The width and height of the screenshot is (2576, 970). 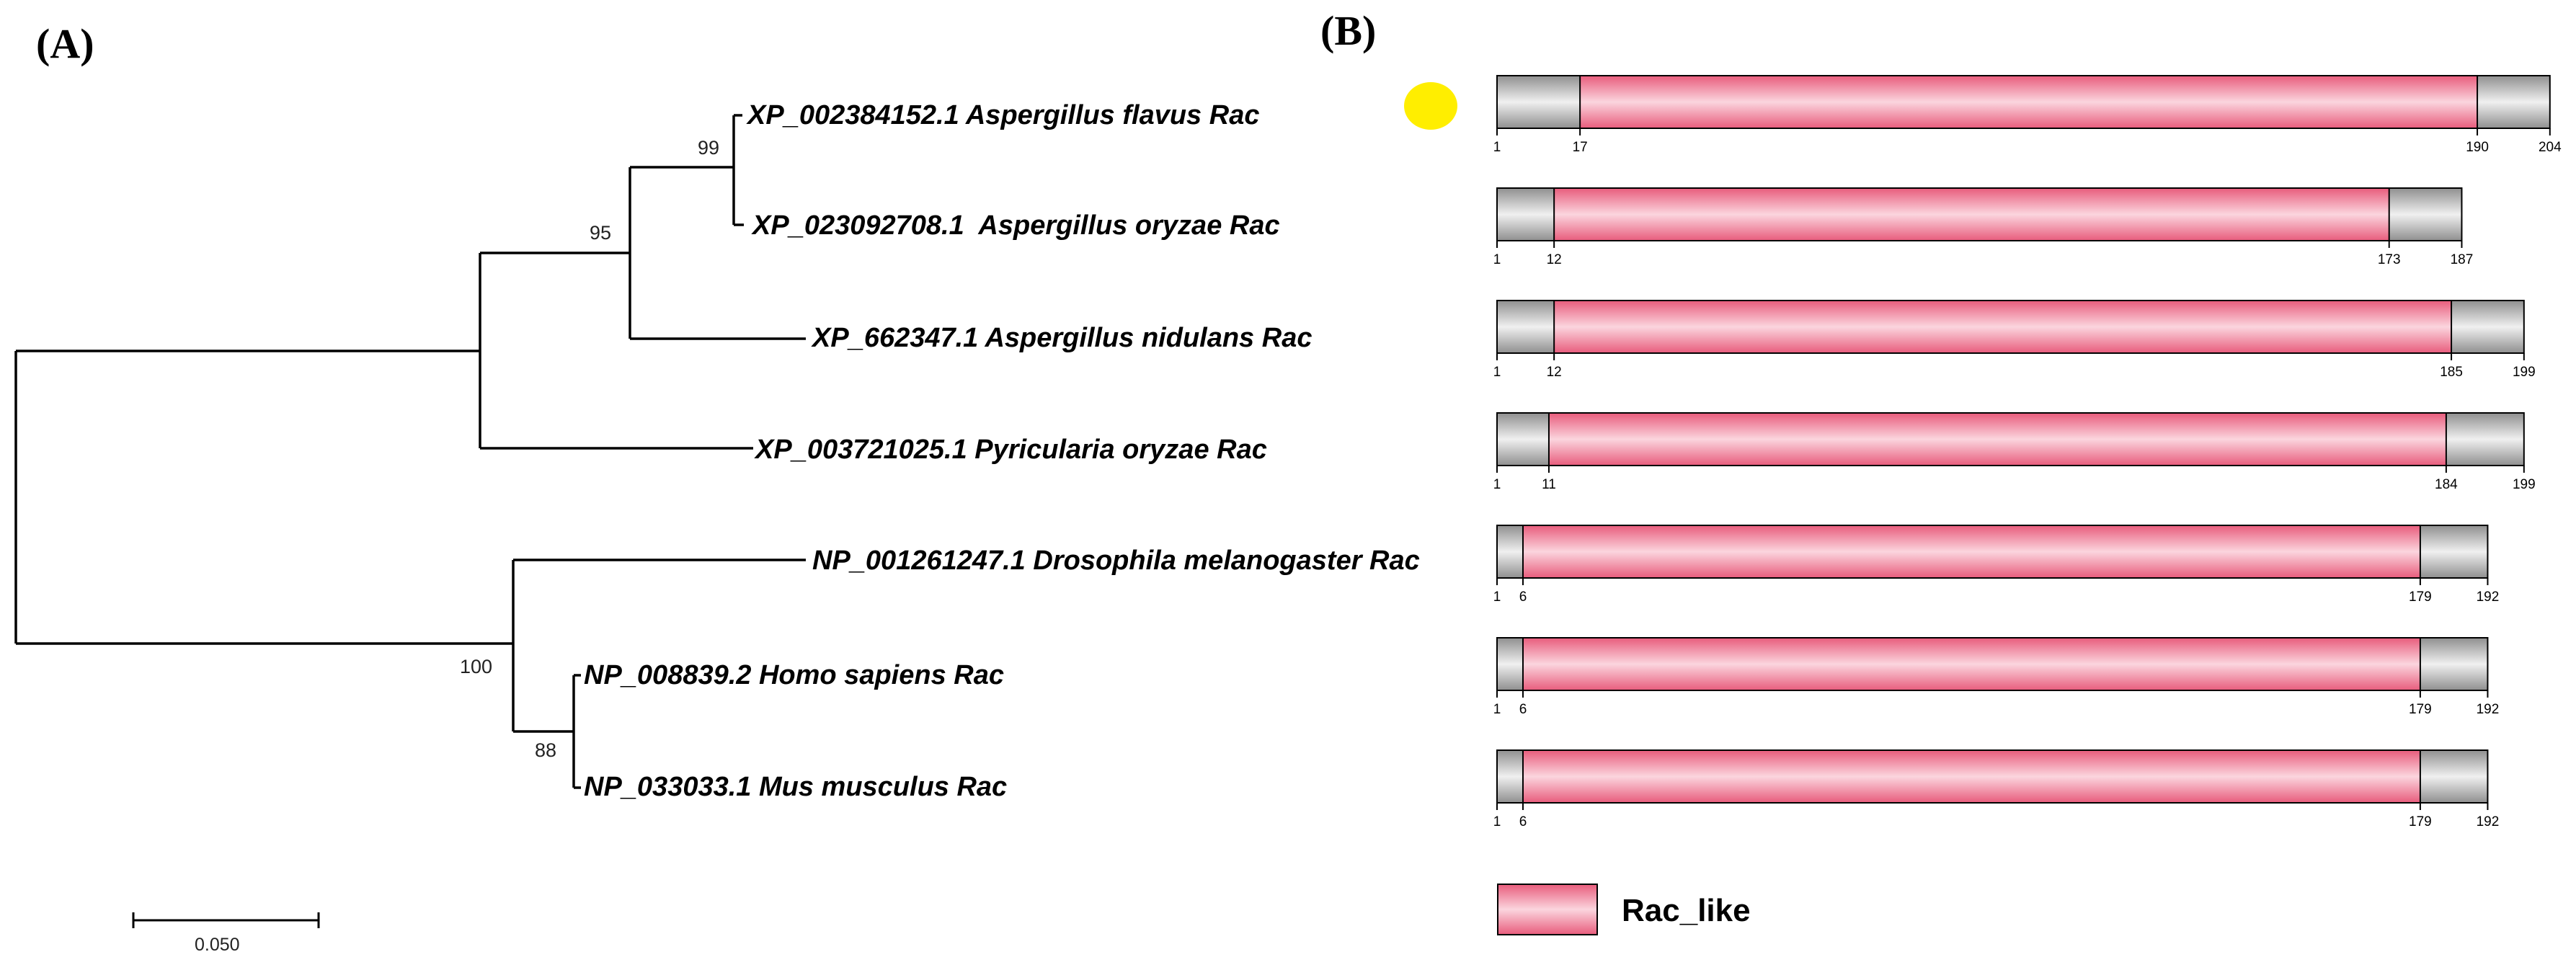 I want to click on position-label: 204, so click(x=2550, y=147).